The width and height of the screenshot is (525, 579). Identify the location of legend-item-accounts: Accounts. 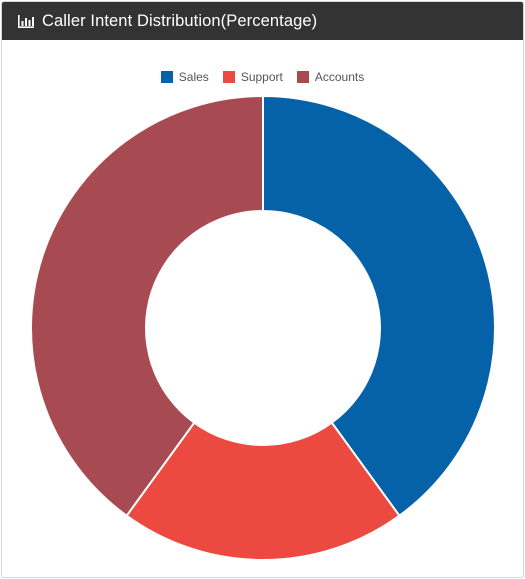
(330, 77).